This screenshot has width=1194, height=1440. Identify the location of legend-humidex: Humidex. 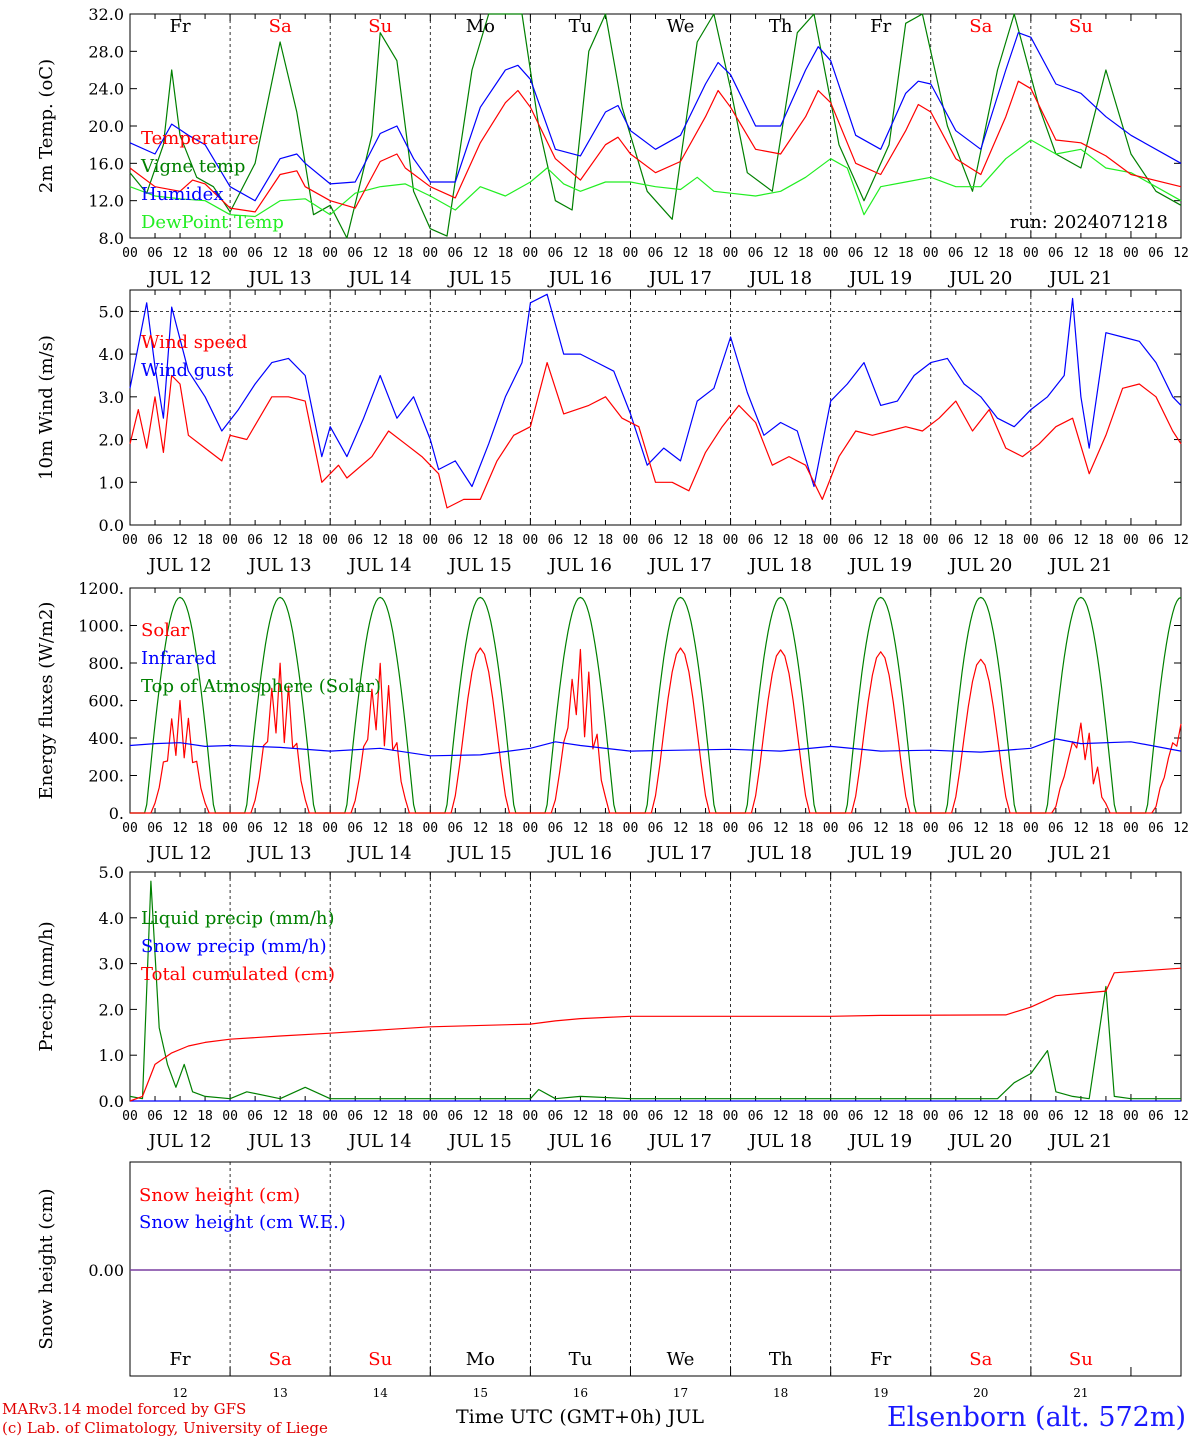
(182, 194).